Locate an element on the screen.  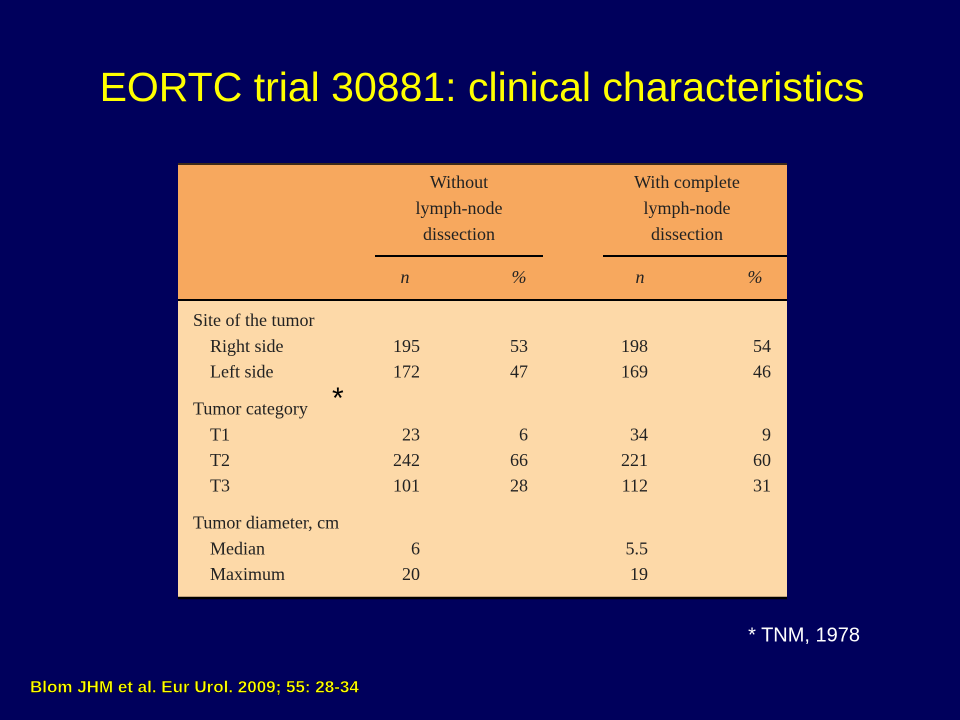
cell: 5.5 is located at coordinates (637, 549).